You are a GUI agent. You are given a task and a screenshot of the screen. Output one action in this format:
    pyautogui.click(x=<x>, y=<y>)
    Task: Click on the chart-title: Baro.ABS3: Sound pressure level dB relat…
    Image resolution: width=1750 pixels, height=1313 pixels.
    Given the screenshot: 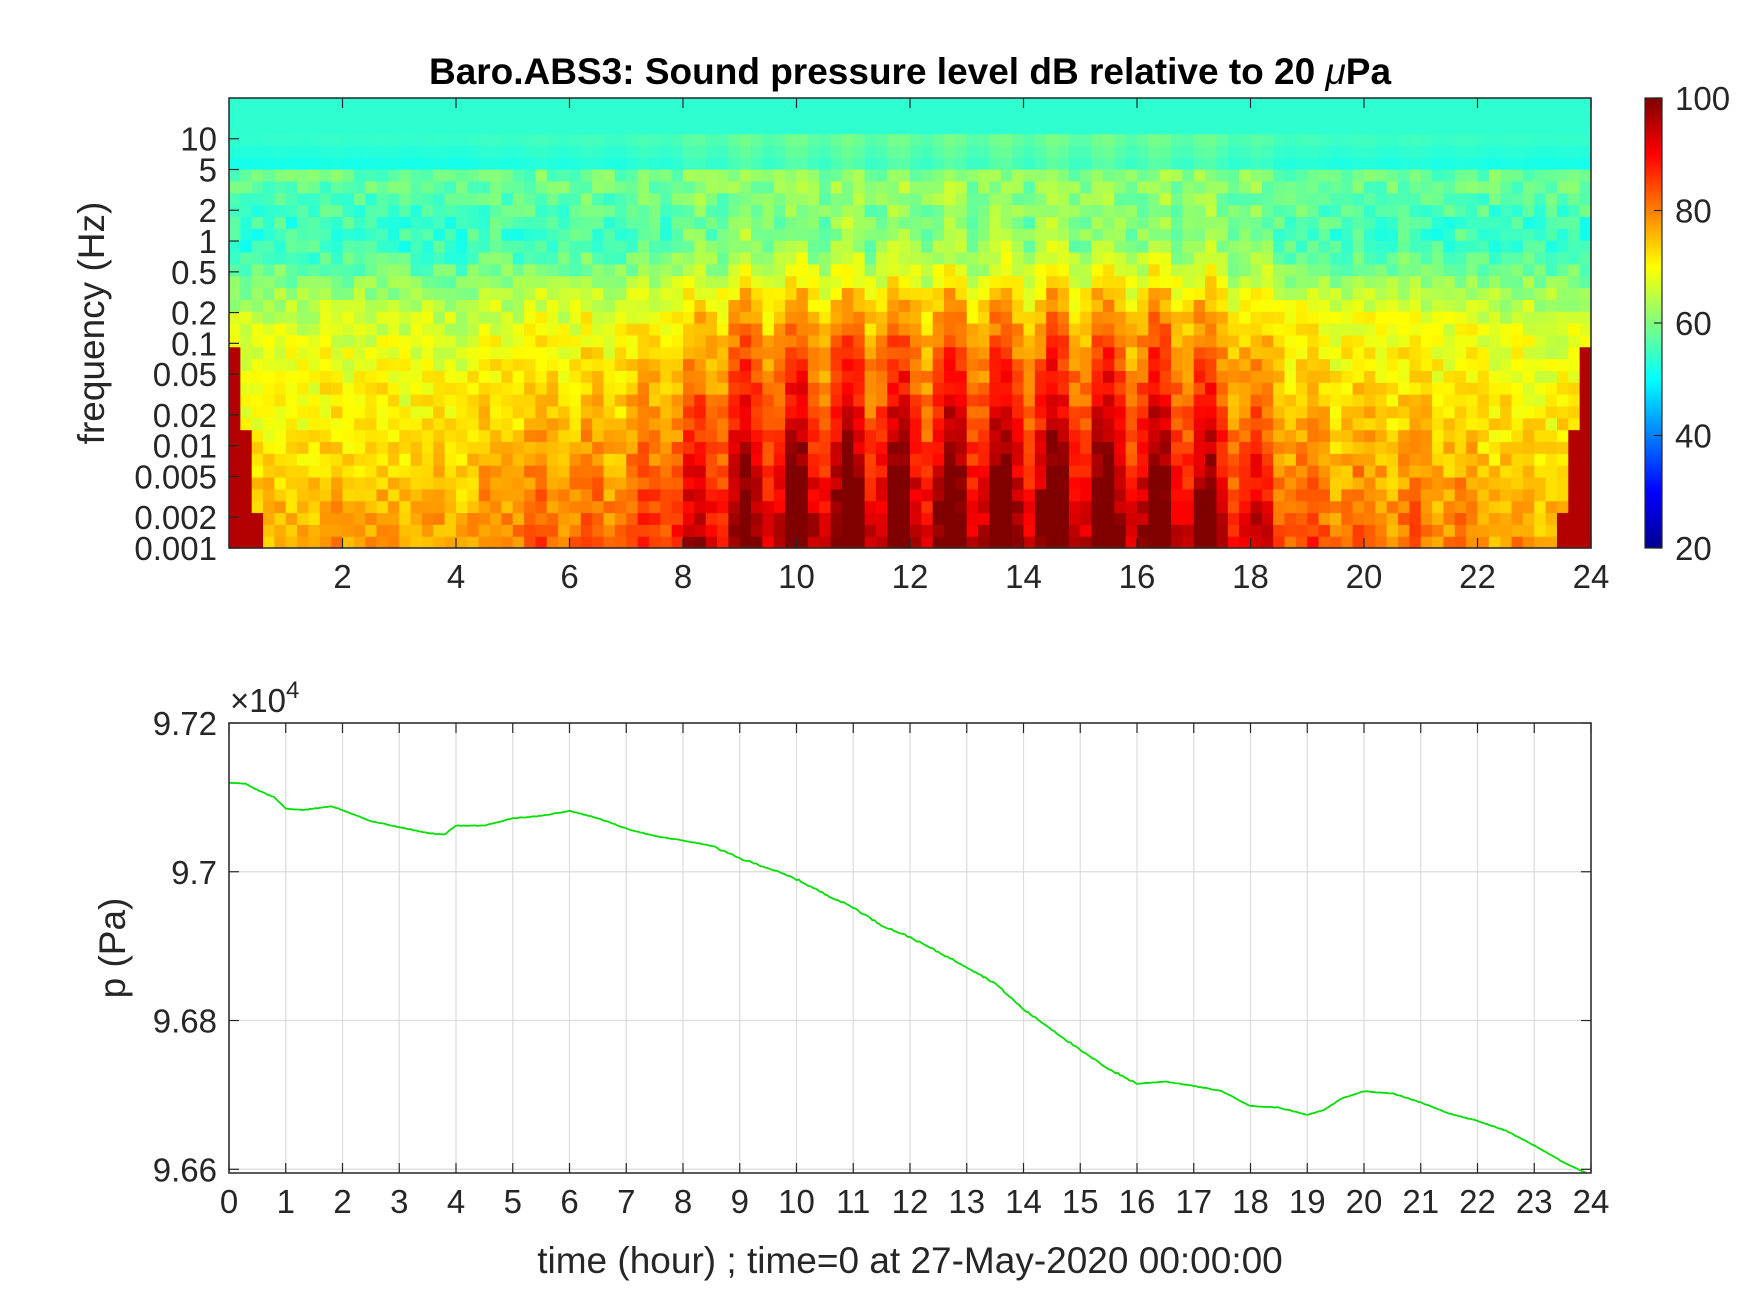 What is the action you would take?
    pyautogui.click(x=910, y=71)
    